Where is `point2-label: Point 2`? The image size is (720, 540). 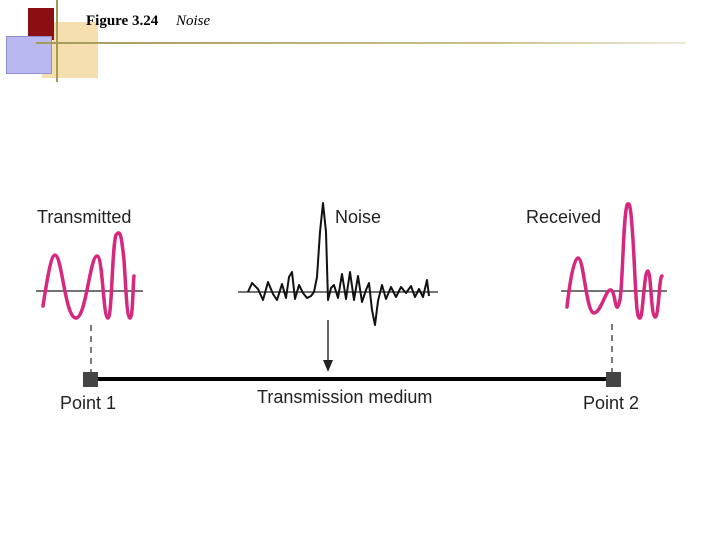
point2-label: Point 2 is located at coordinates (611, 403).